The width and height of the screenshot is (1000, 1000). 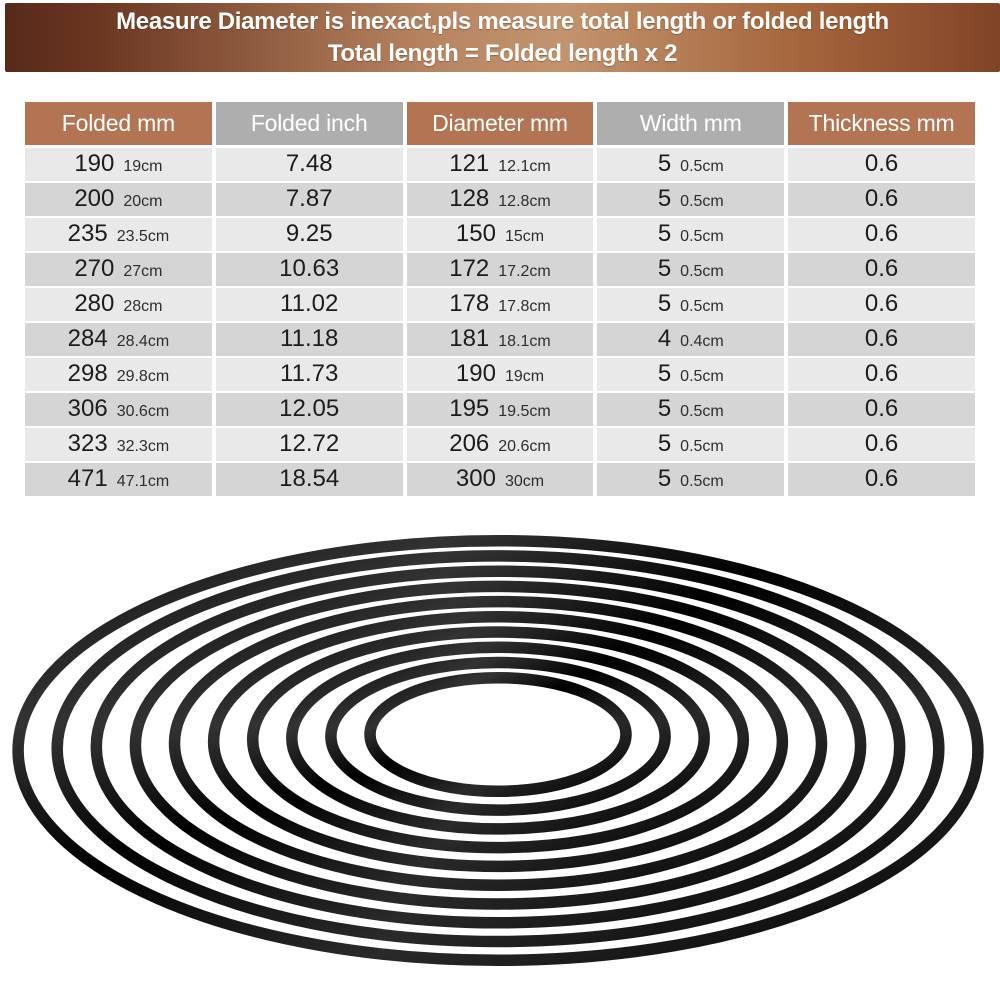 I want to click on cell-diameter-mm: 150 15cm, so click(x=500, y=235).